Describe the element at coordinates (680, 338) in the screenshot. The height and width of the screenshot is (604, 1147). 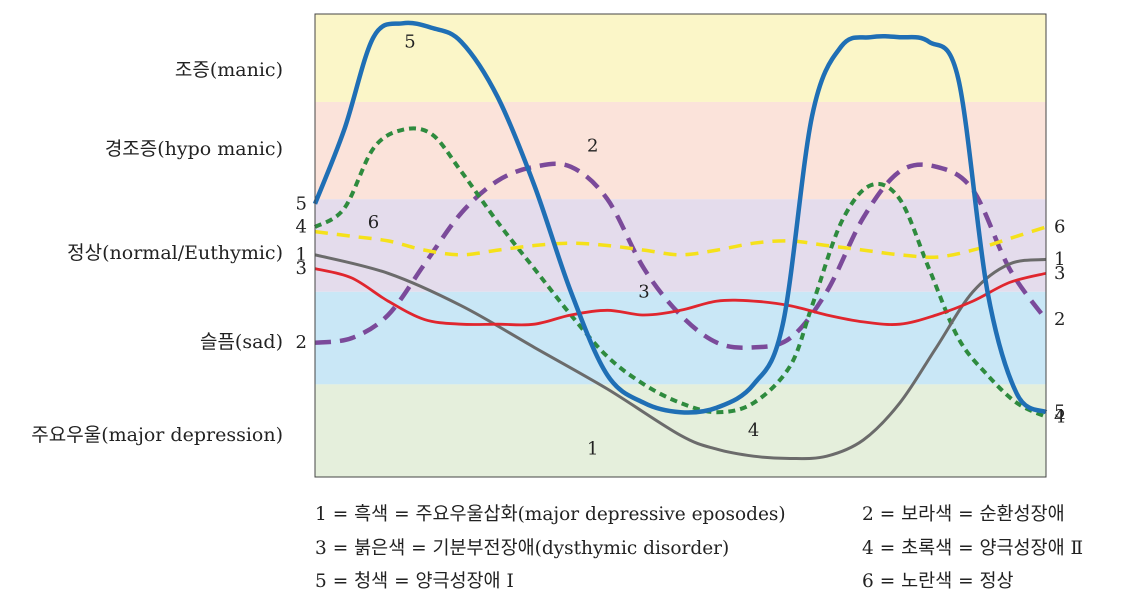
I see `band-sad` at that location.